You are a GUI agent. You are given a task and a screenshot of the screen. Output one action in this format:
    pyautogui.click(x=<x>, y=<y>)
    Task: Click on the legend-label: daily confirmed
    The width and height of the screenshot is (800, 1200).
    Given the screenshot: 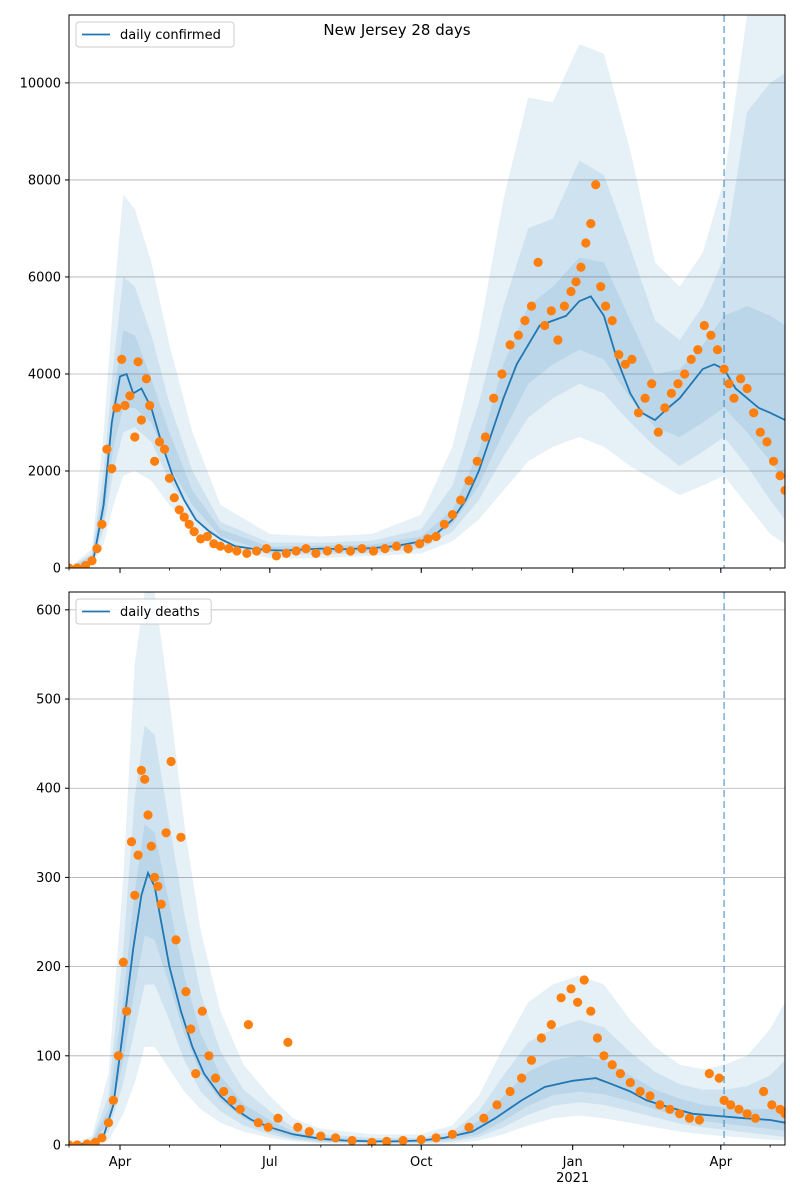 What is the action you would take?
    pyautogui.click(x=170, y=35)
    